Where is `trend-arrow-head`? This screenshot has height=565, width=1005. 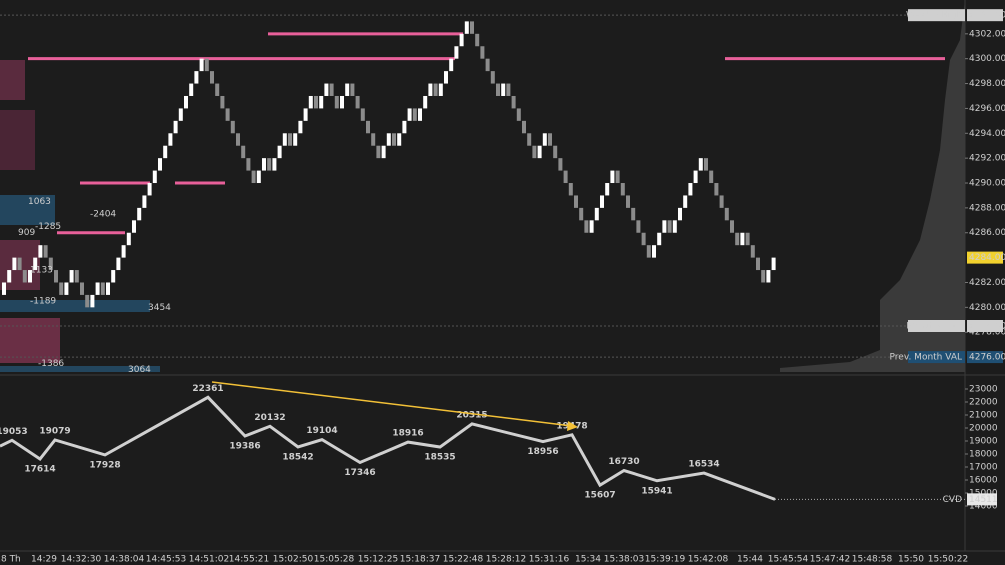 trend-arrow-head is located at coordinates (572, 426).